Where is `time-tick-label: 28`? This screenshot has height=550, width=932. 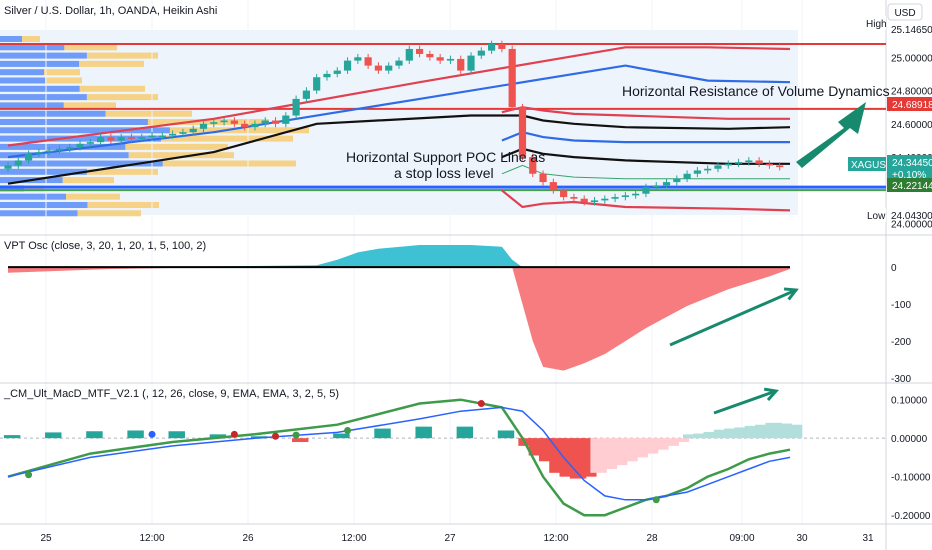
time-tick-label: 28 is located at coordinates (652, 538).